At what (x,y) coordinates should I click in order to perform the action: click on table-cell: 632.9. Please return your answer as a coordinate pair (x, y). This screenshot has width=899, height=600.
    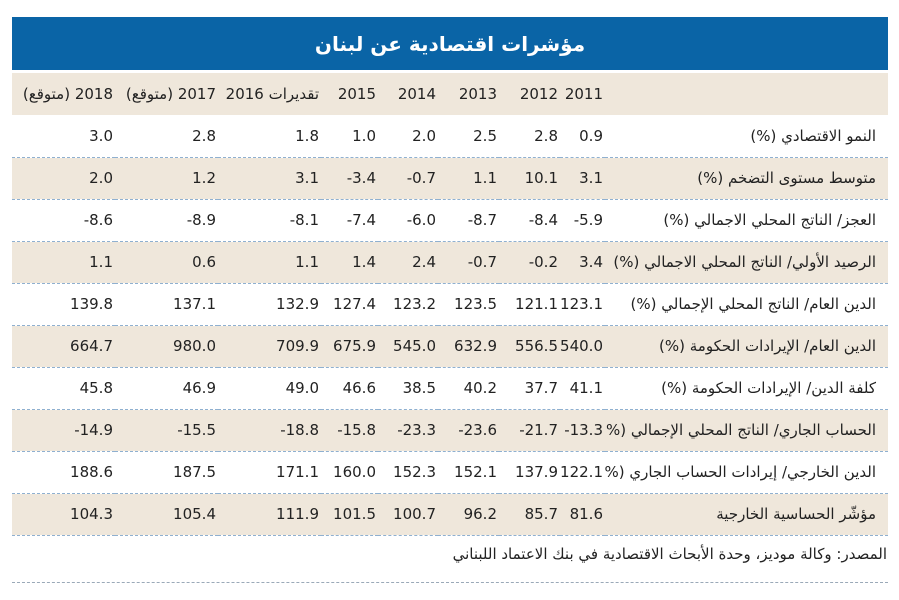
    Looking at the image, I should click on (468, 346).